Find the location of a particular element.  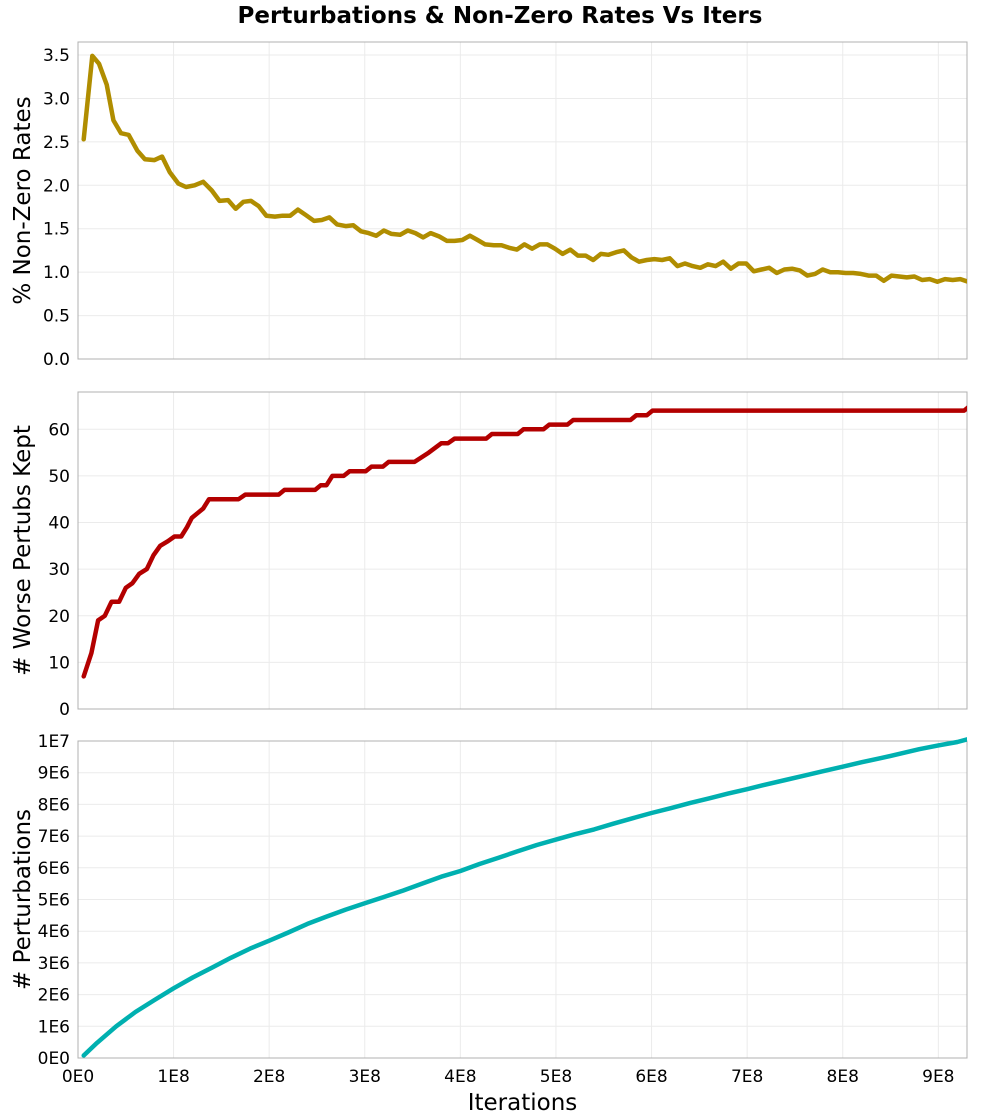

y-tick-label: 2E6 is located at coordinates (54, 996).